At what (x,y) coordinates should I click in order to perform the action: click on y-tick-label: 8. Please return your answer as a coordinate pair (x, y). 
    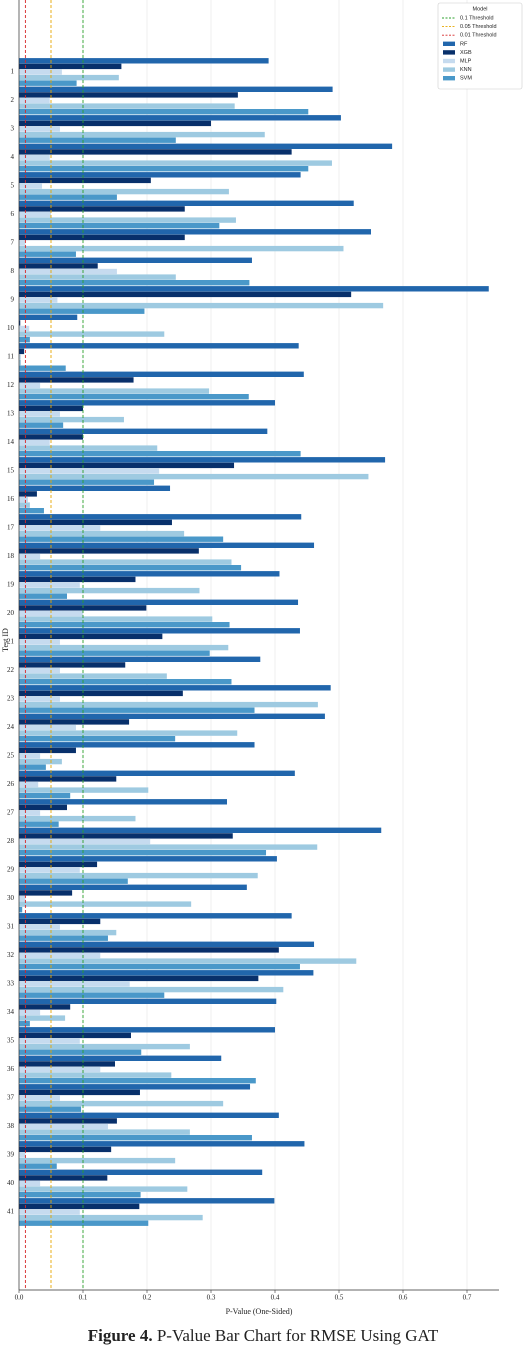
    Looking at the image, I should click on (13, 271).